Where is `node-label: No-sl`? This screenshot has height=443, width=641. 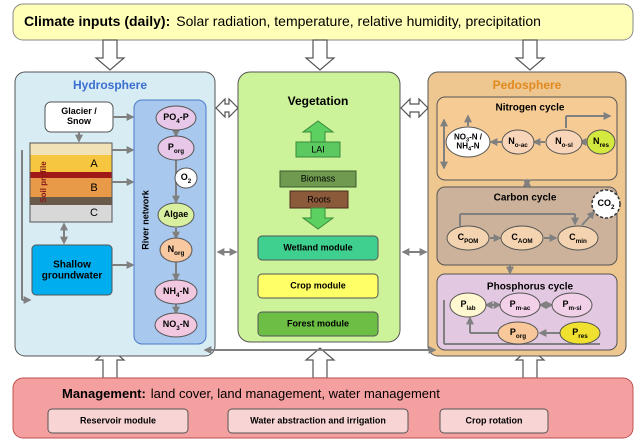 node-label: No-sl is located at coordinates (564, 142).